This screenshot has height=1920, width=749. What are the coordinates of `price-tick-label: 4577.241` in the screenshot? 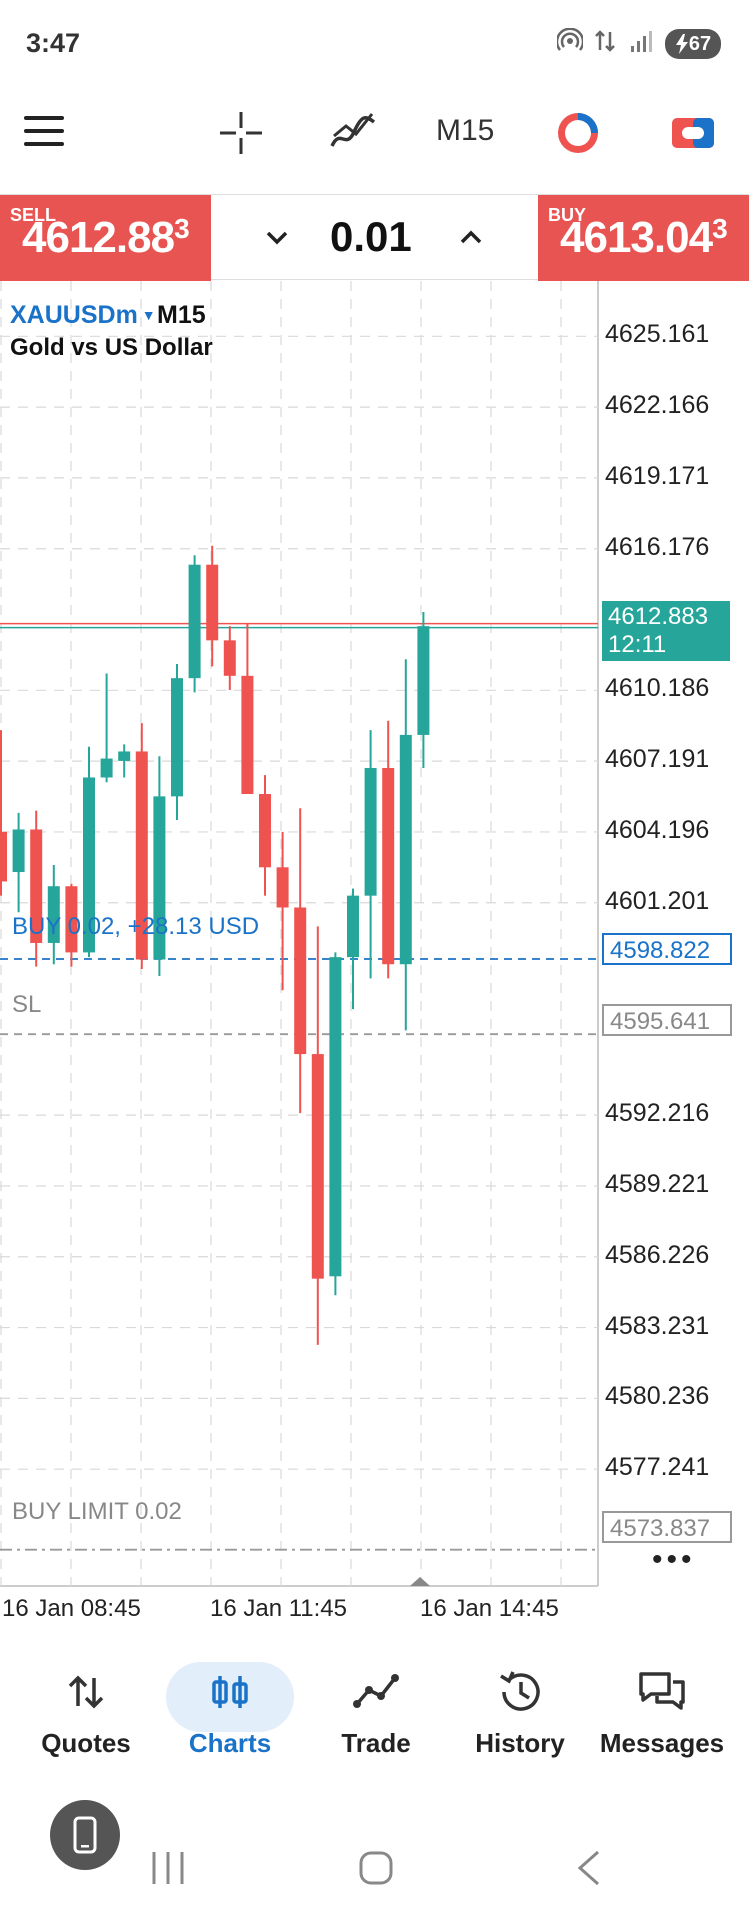 It's located at (657, 1467).